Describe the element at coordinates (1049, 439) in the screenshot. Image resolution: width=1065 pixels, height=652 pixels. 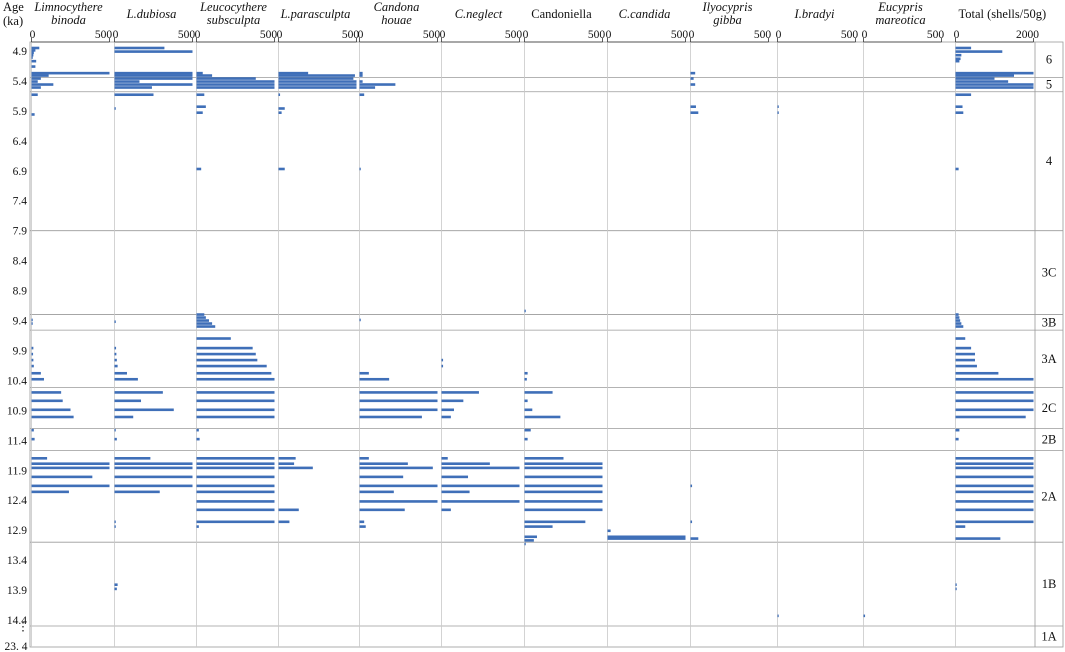
I see `zone-label: 2B` at that location.